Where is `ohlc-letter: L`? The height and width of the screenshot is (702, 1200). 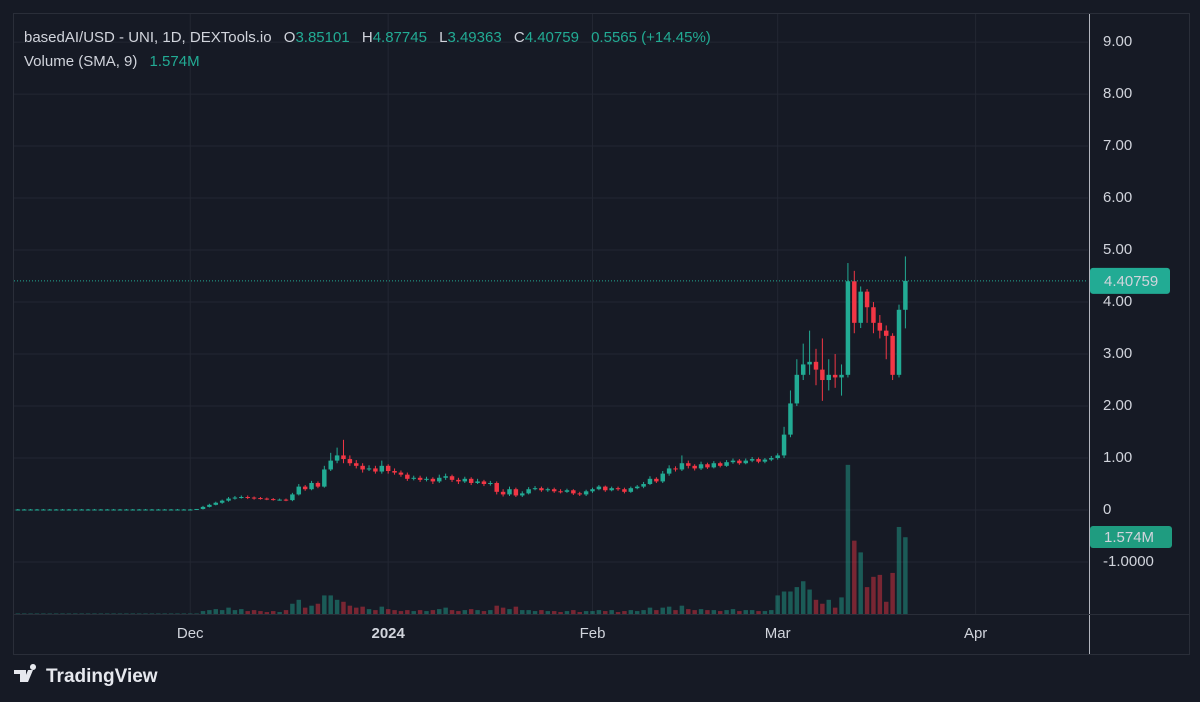 ohlc-letter: L is located at coordinates (443, 37).